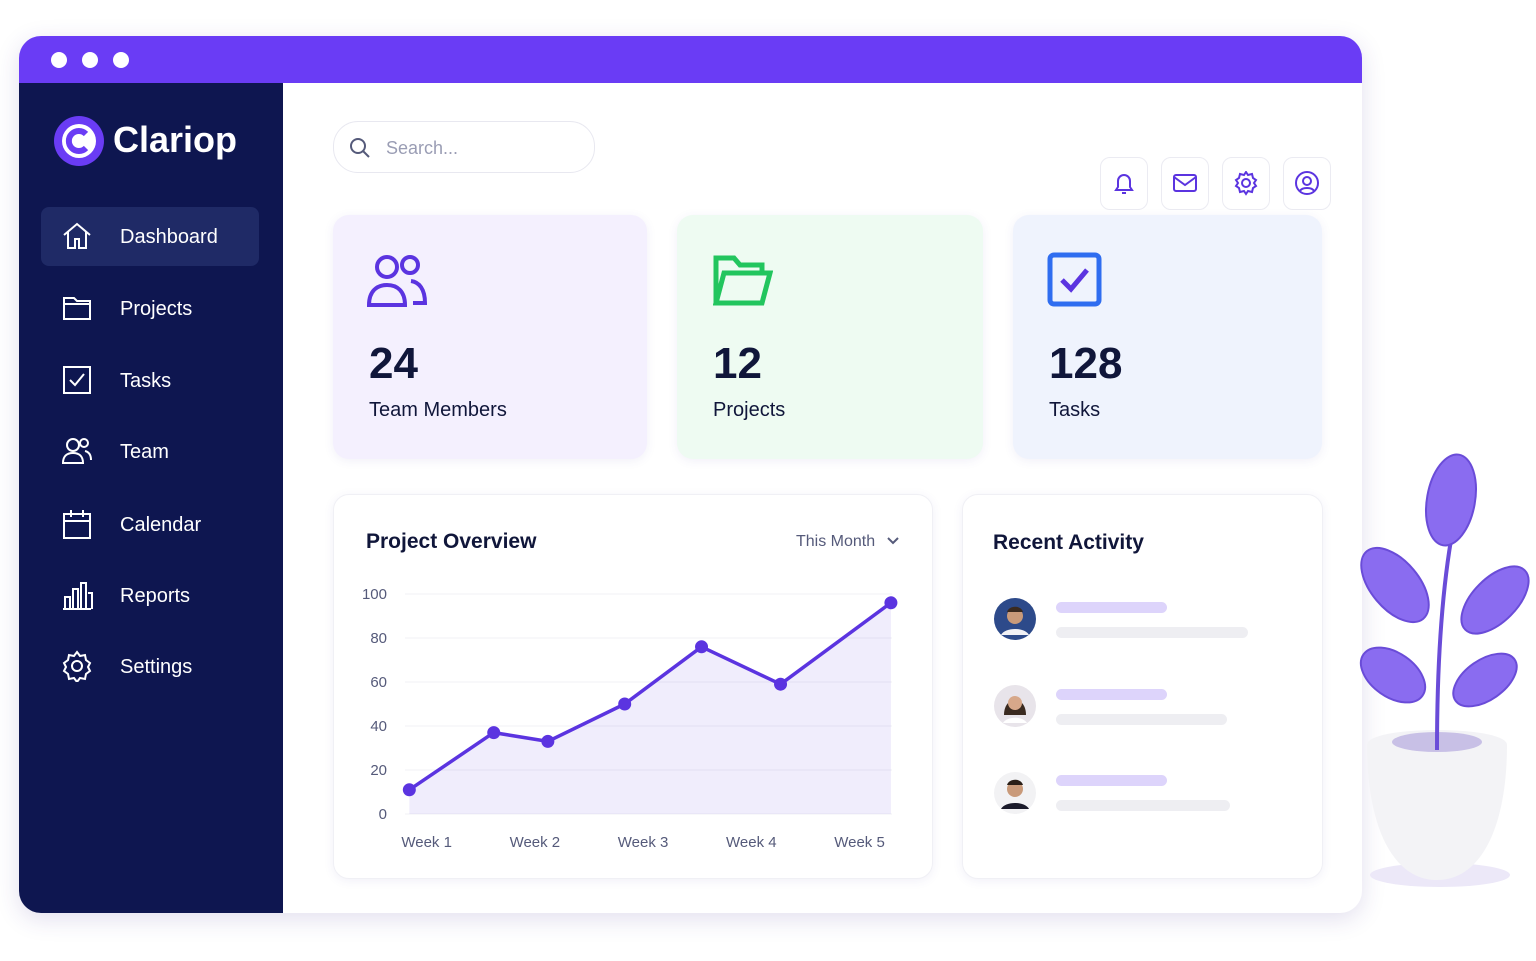 The height and width of the screenshot is (961, 1536). What do you see at coordinates (1185, 183) in the screenshot?
I see `mail-button` at bounding box center [1185, 183].